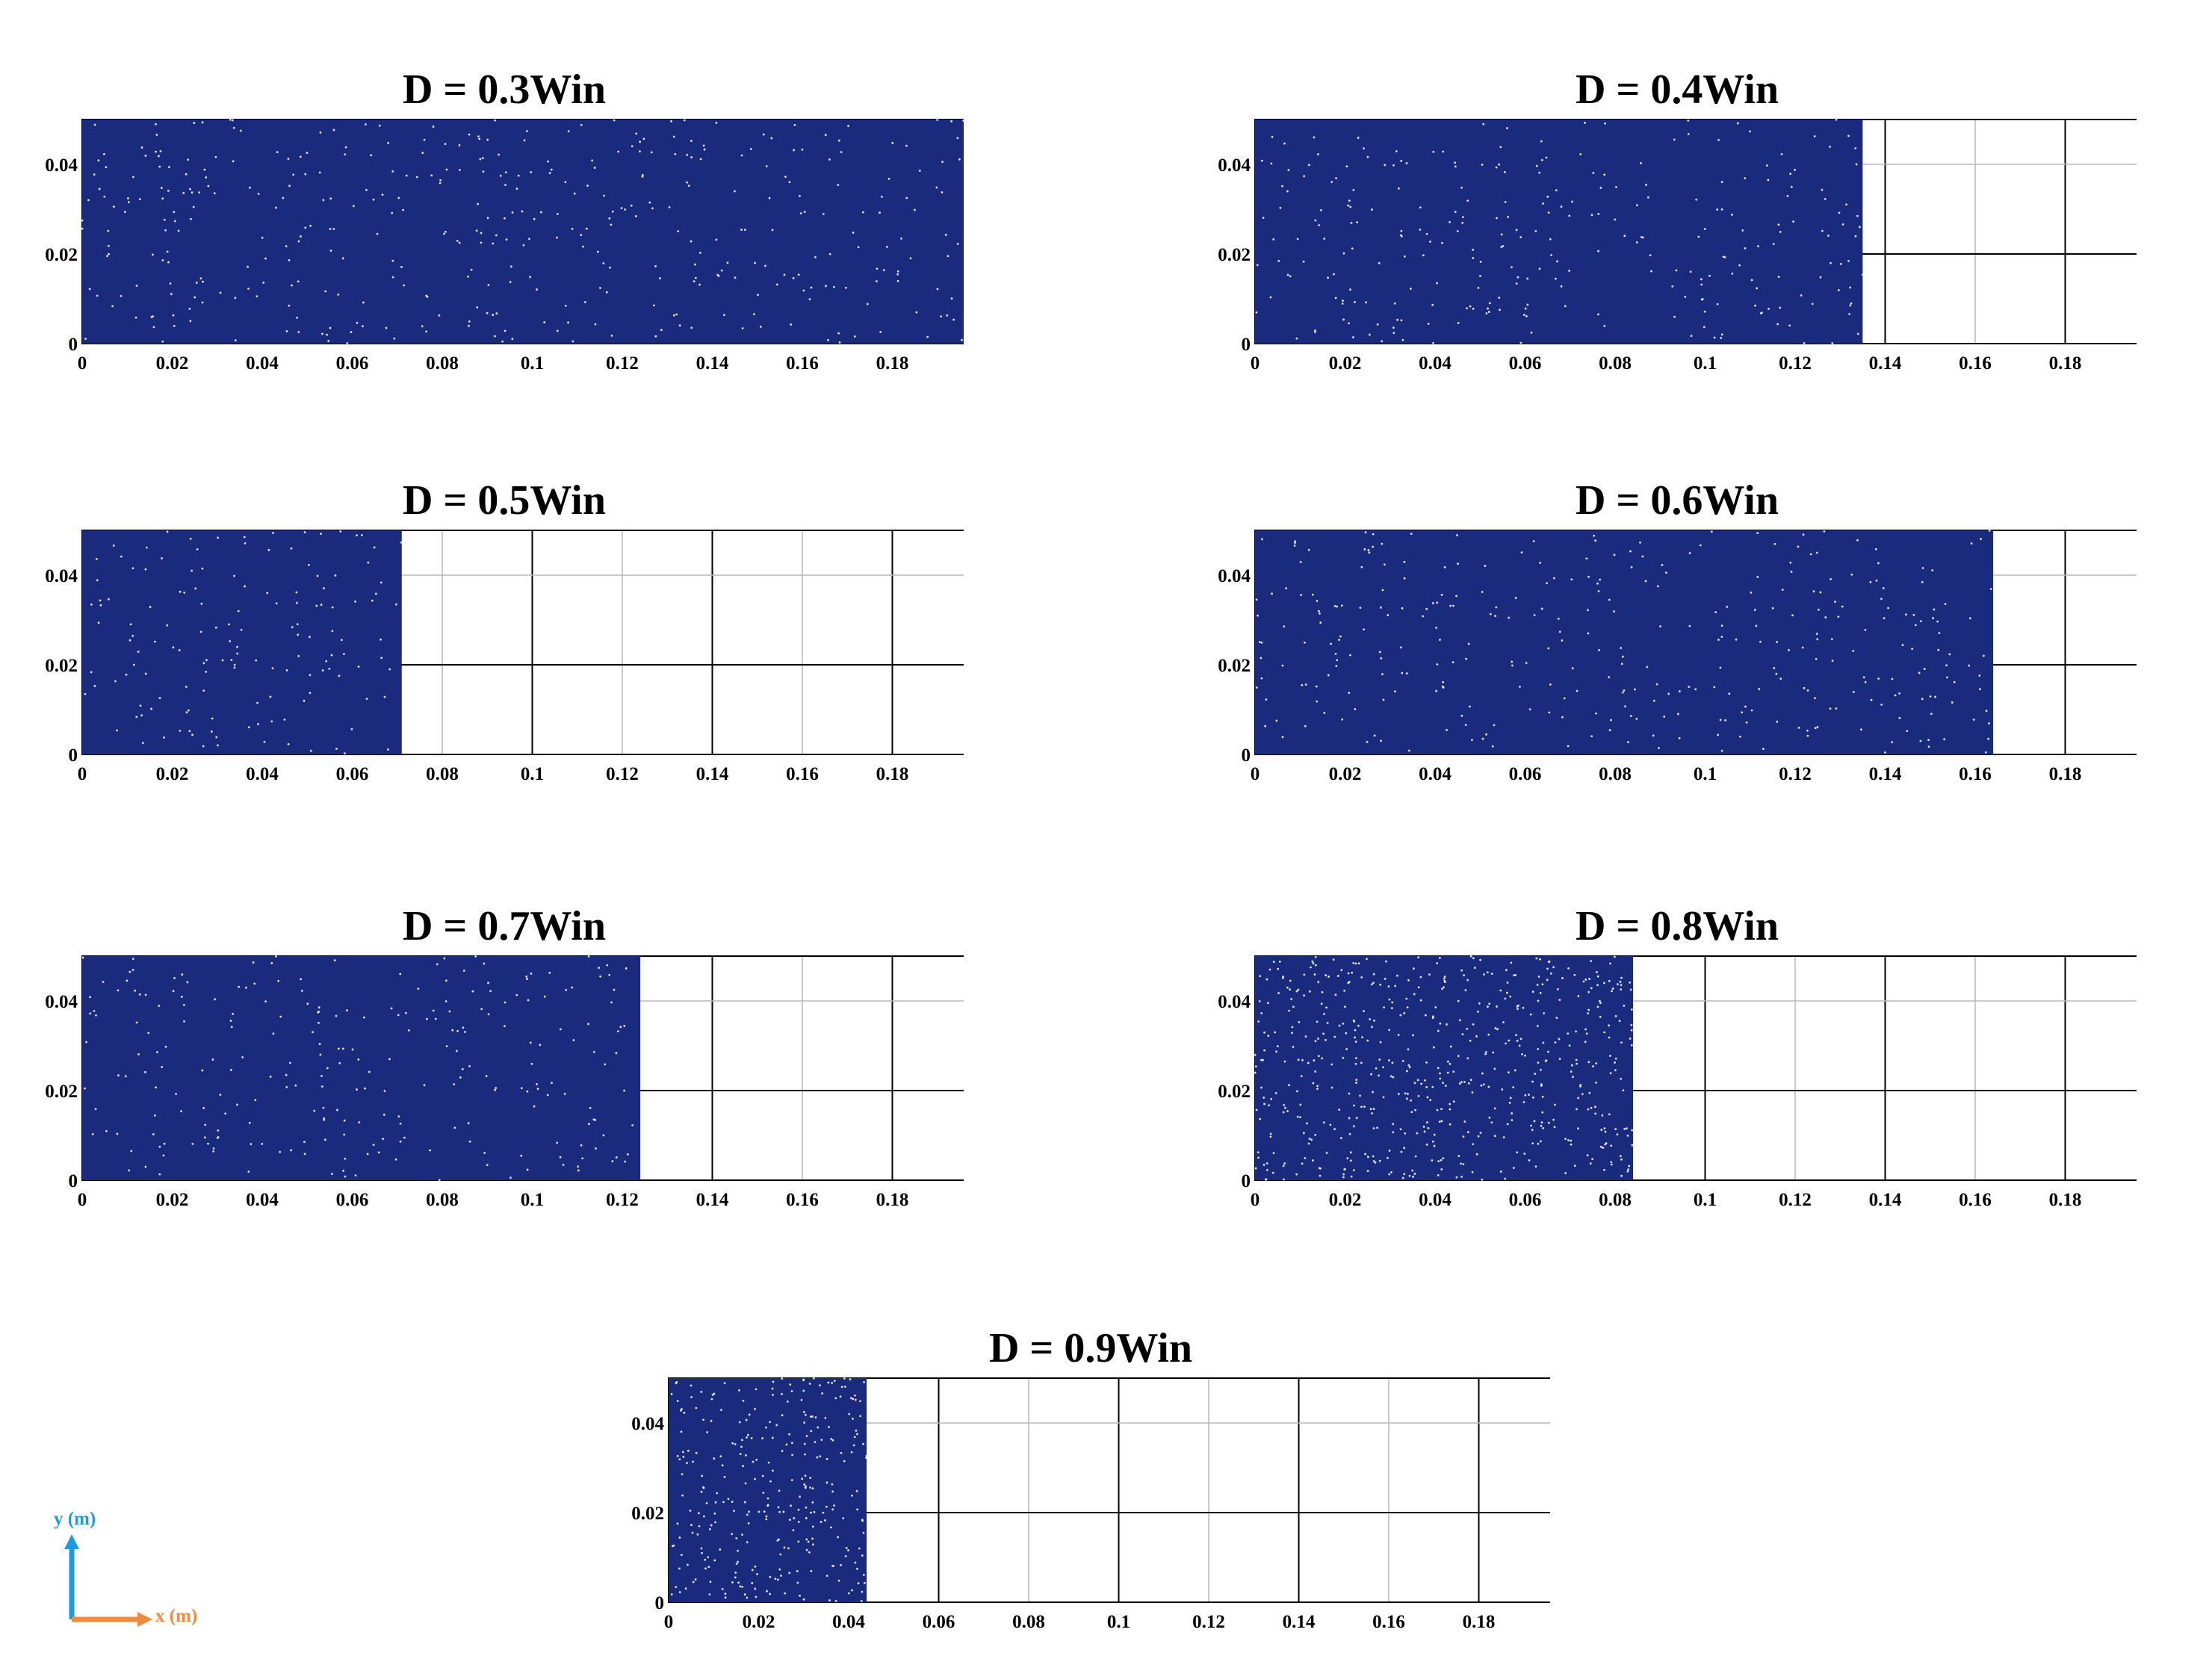  I want to click on x-tick-label: 0.08, so click(442, 363).